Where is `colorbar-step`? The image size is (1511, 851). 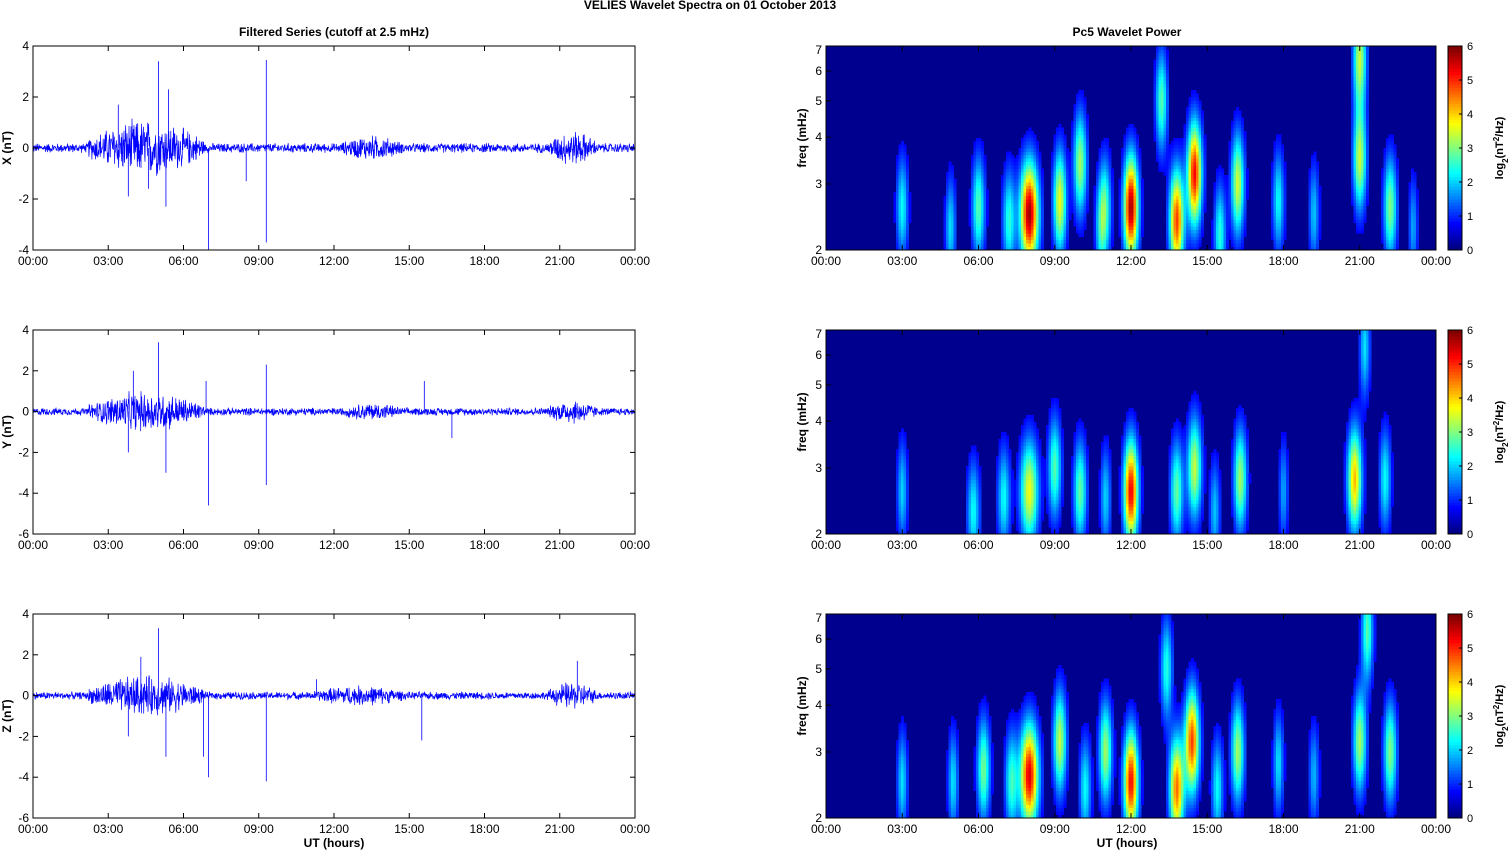 colorbar-step is located at coordinates (1455, 175).